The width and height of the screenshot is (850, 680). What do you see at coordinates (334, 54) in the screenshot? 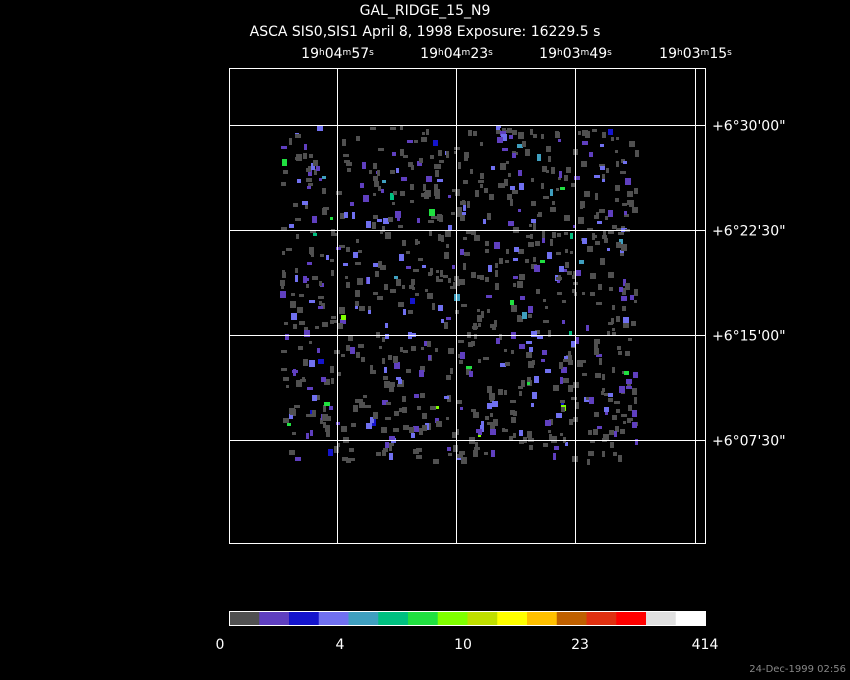
I see `ra-label-part: 04` at bounding box center [334, 54].